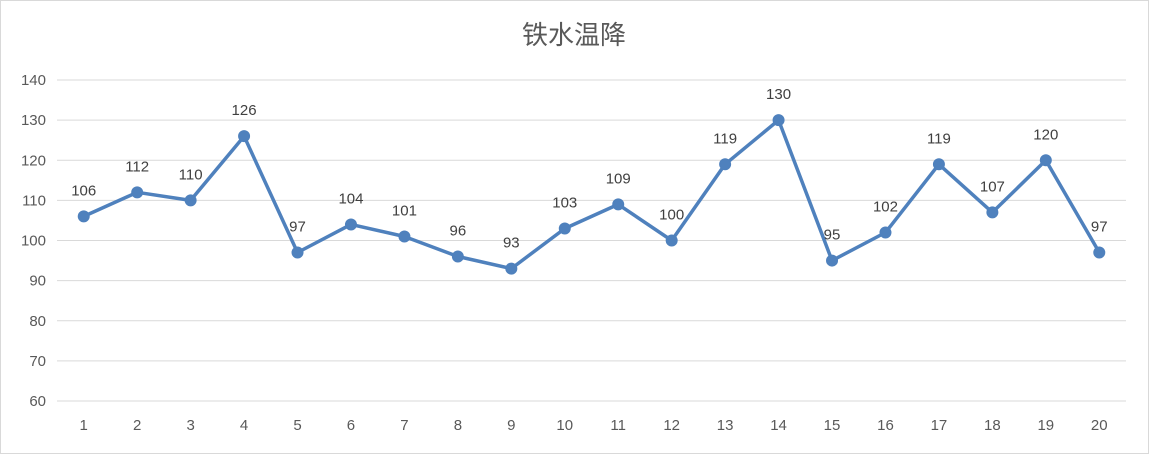  What do you see at coordinates (191, 174) in the screenshot?
I see `data-label: 110` at bounding box center [191, 174].